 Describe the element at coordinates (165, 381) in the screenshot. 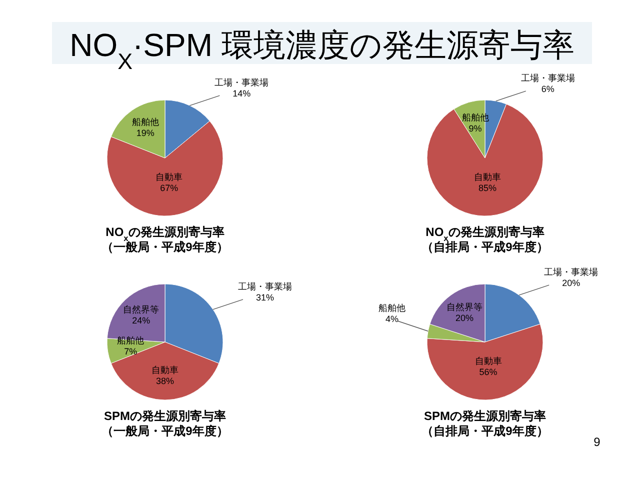

I see `data-label: 38%` at that location.